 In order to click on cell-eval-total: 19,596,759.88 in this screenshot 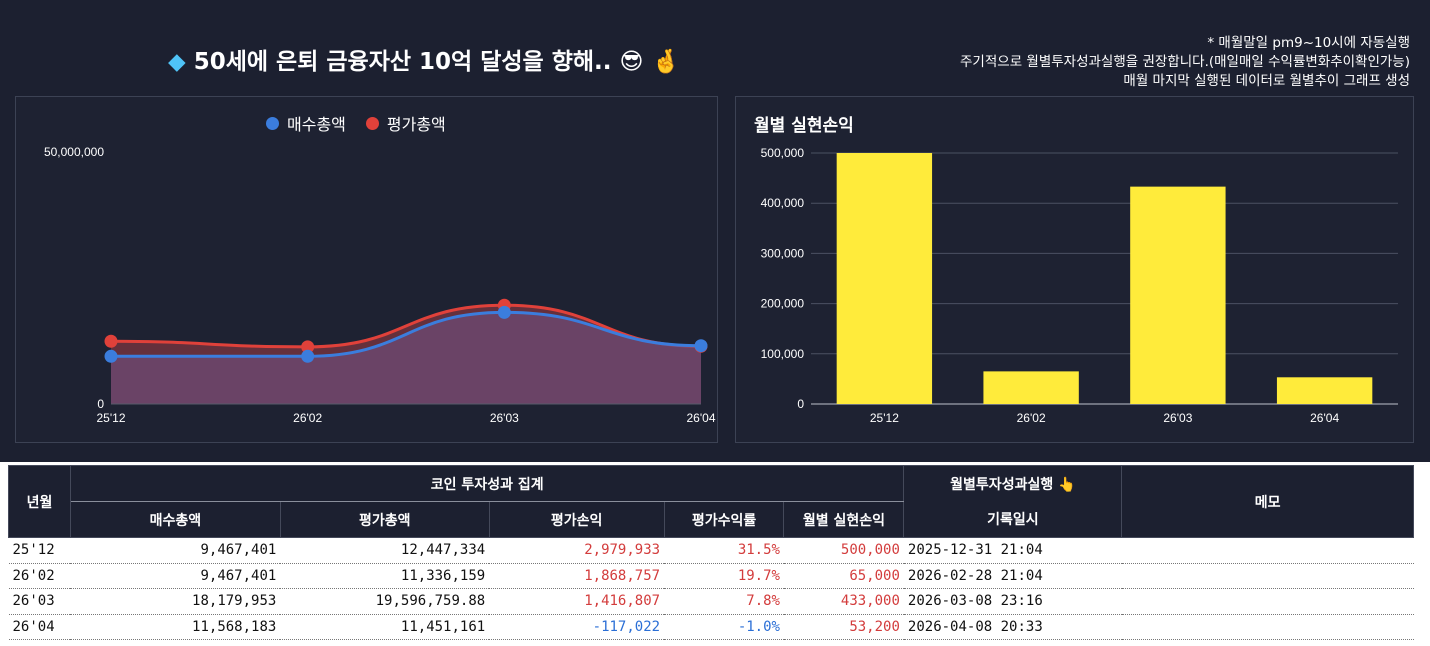, I will do `click(385, 601)`.